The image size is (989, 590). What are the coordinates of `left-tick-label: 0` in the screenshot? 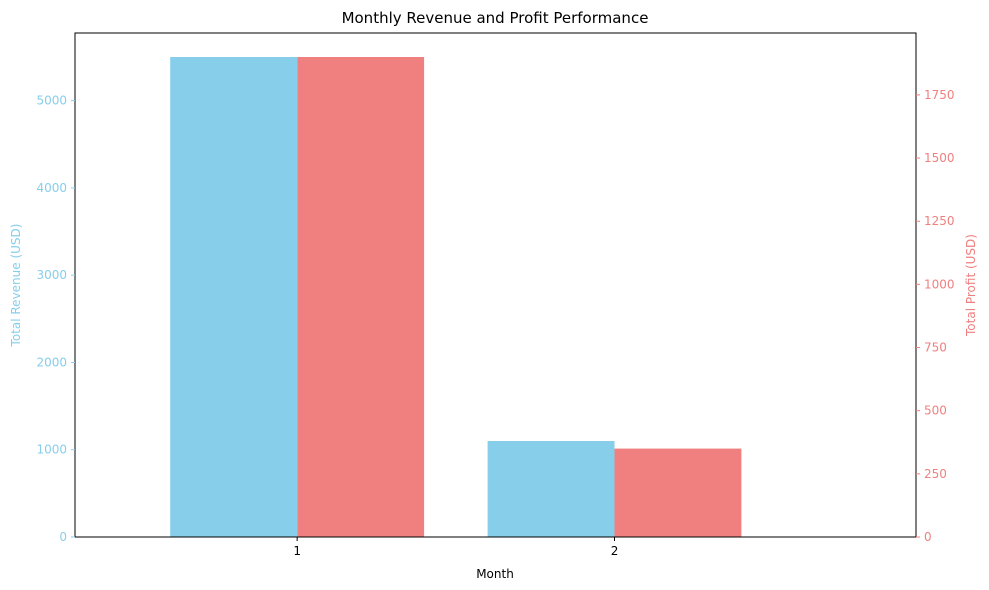 It's located at (63, 537).